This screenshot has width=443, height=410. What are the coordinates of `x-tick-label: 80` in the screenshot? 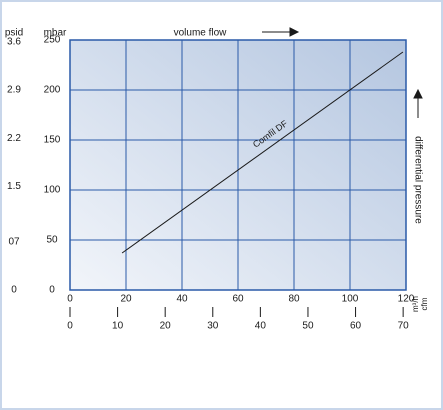 It's located at (294, 299).